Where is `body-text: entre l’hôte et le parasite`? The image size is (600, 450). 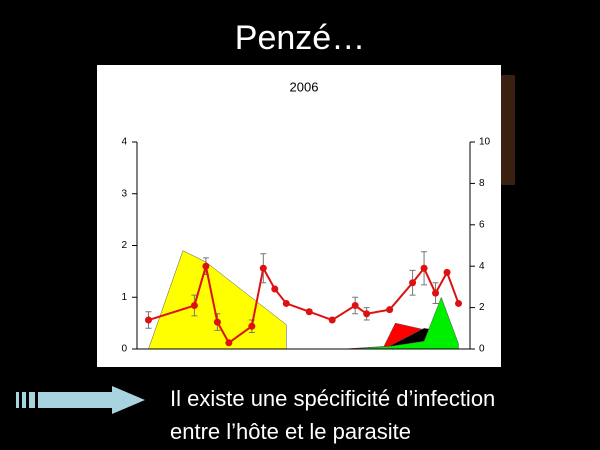 body-text: entre l’hôte et le parasite is located at coordinates (290, 431).